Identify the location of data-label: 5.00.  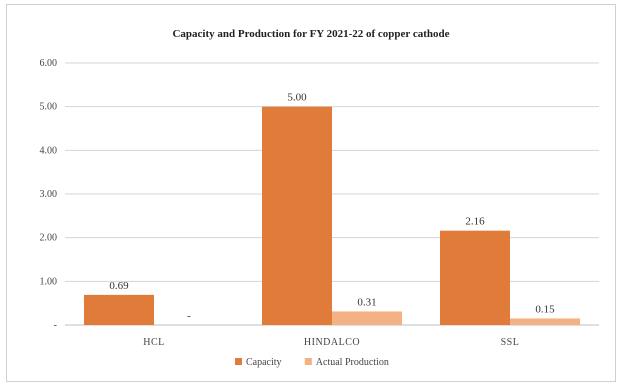
(297, 98).